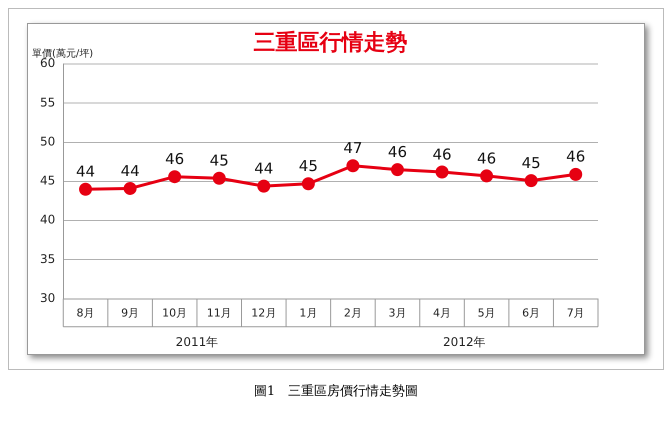  I want to click on y-tick-label: 50, so click(48, 141).